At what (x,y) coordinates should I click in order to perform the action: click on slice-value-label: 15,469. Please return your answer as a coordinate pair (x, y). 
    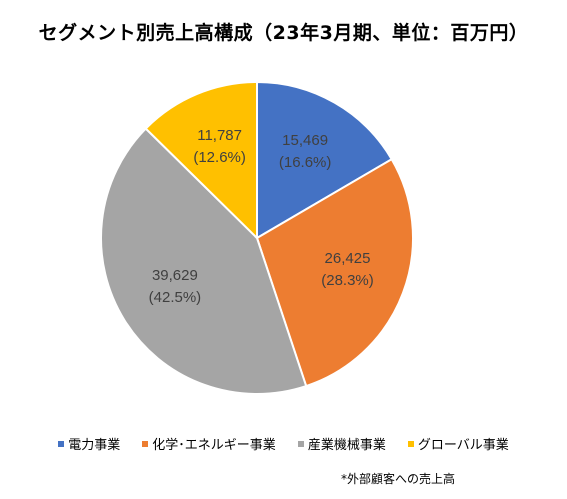
    Looking at the image, I should click on (305, 140).